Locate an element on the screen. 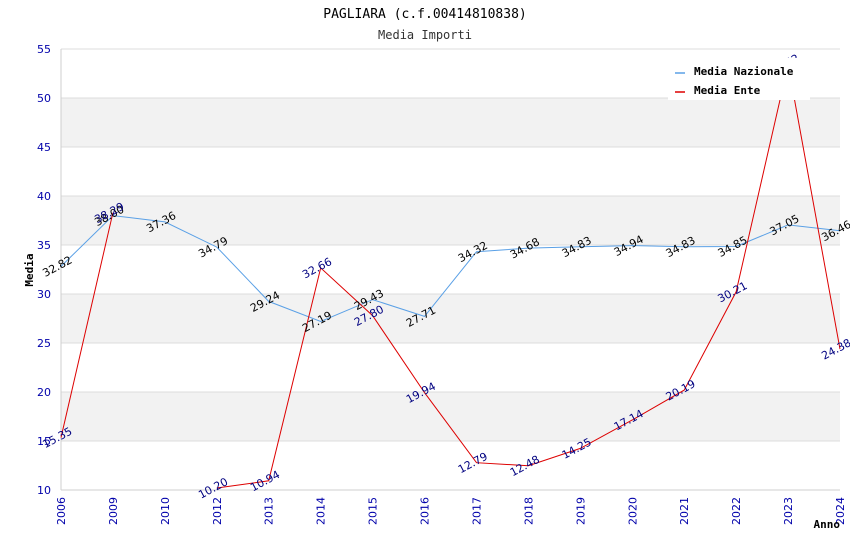 Image resolution: width=850 pixels, height=550 pixels. data-label: 12.79 is located at coordinates (473, 463).